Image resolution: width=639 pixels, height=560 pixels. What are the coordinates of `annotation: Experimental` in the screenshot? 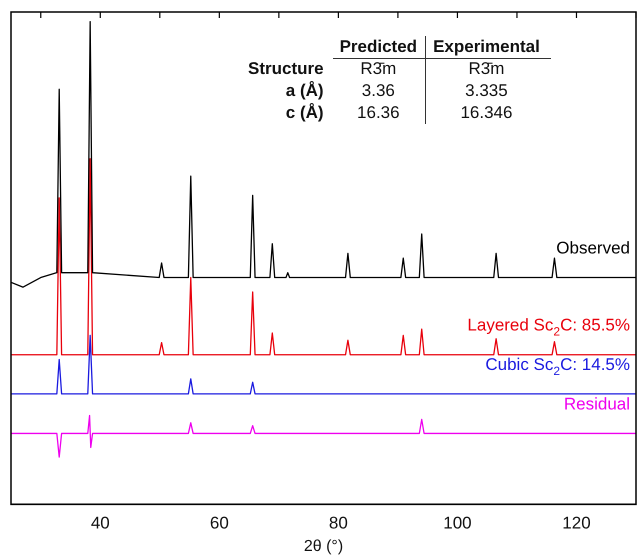 It's located at (486, 47).